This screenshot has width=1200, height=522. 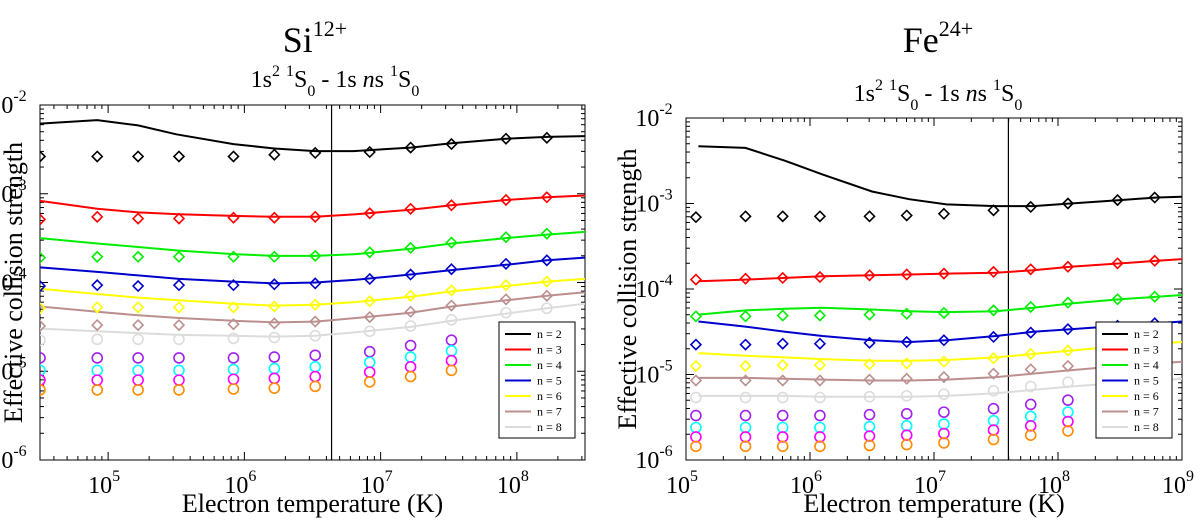 I want to click on x-tick-label: 10⁹, so click(x=1178, y=483).